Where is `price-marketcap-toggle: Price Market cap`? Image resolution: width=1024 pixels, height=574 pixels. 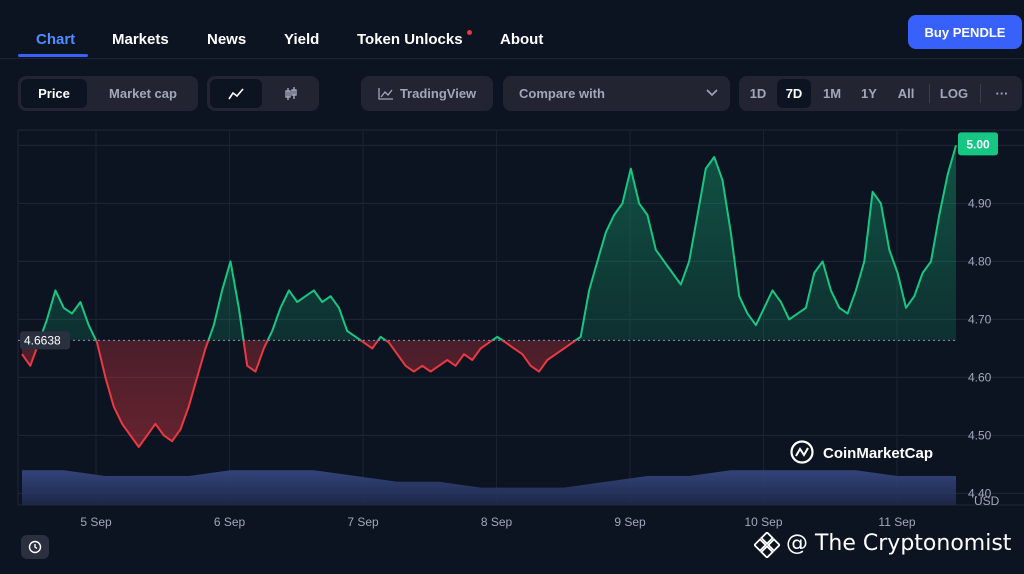
price-marketcap-toggle: Price Market cap is located at coordinates (108, 93).